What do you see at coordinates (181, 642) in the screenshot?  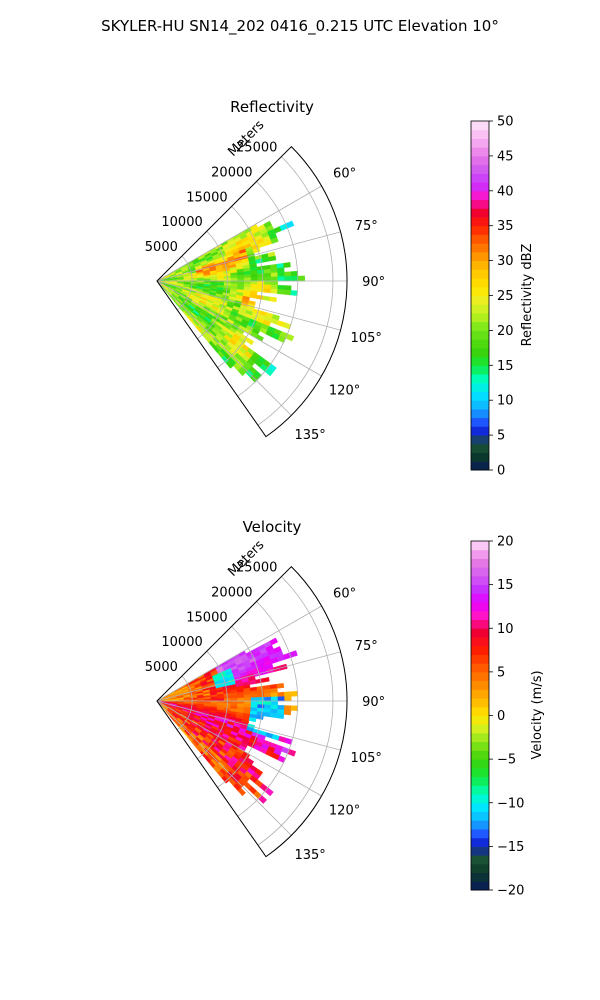 I see `radial-tick-label: 10000` at bounding box center [181, 642].